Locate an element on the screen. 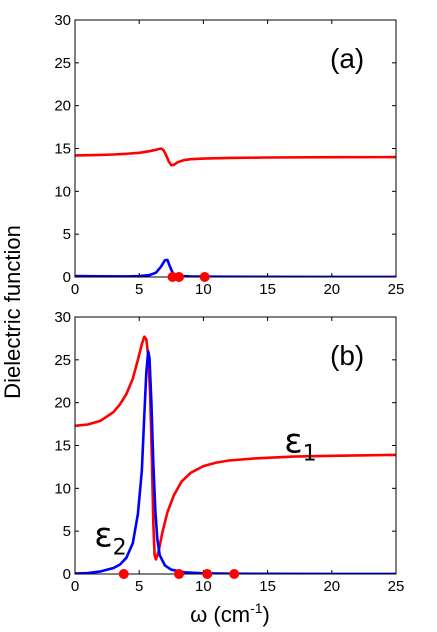  x-axis-label-close: ) is located at coordinates (266, 614).